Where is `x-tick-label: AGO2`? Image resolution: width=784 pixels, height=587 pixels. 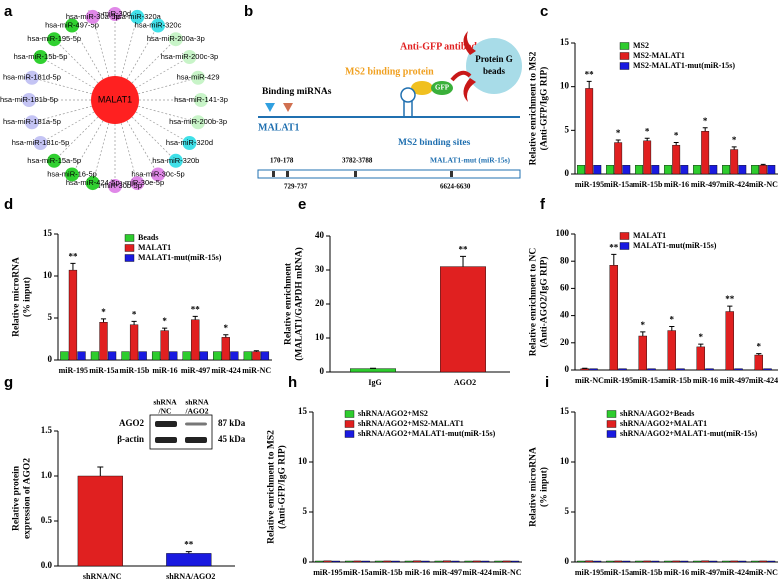 x-tick-label: AGO2 is located at coordinates (465, 382).